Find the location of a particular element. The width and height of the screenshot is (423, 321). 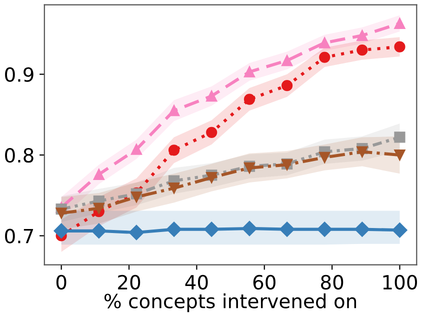

x-tick-label: 80 is located at coordinates (332, 282).